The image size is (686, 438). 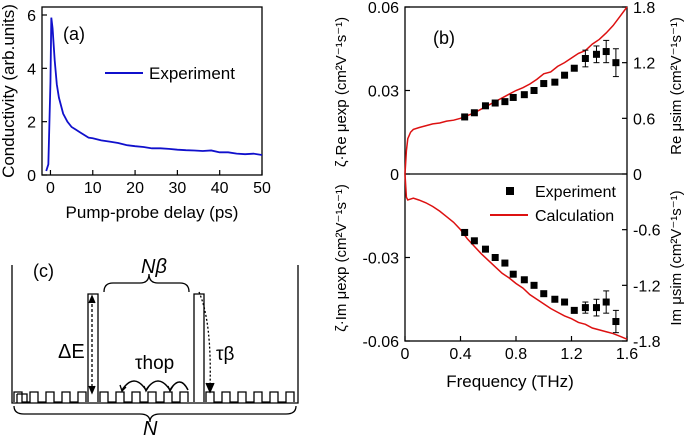 I want to click on panel-c-label: (c), so click(x=43, y=271).